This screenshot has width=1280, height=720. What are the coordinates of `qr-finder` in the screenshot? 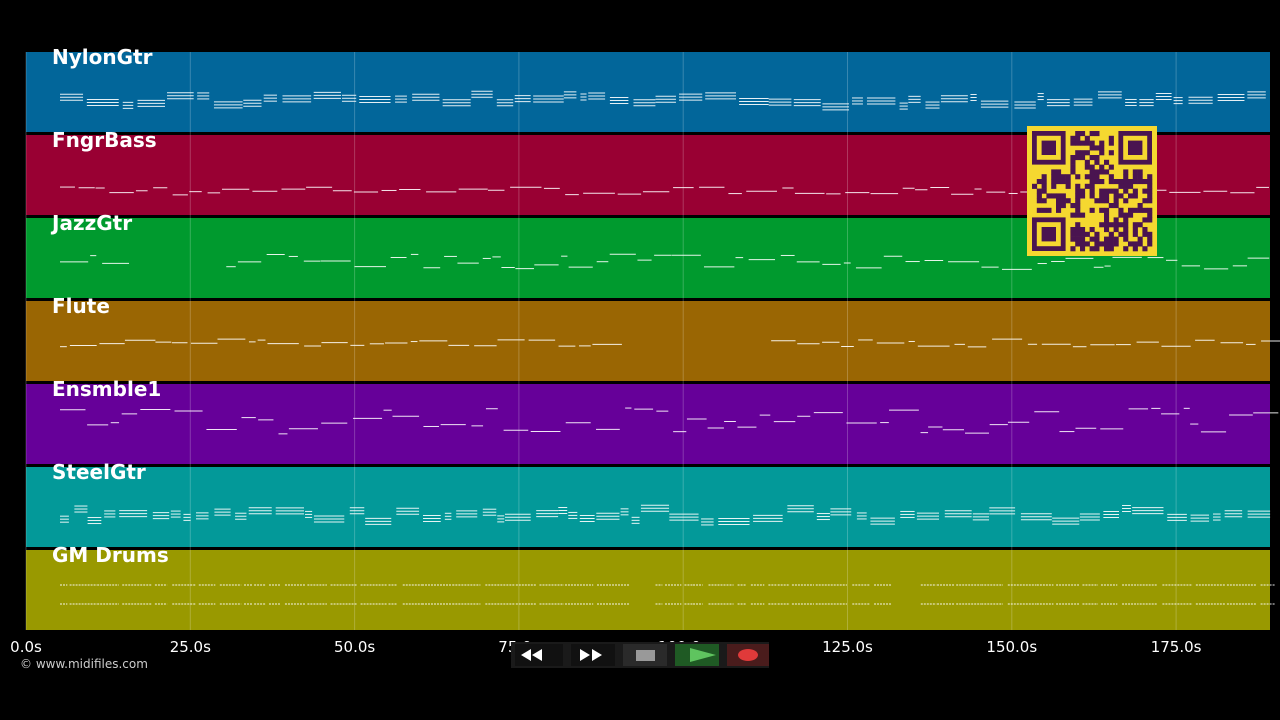 It's located at (1048, 234).